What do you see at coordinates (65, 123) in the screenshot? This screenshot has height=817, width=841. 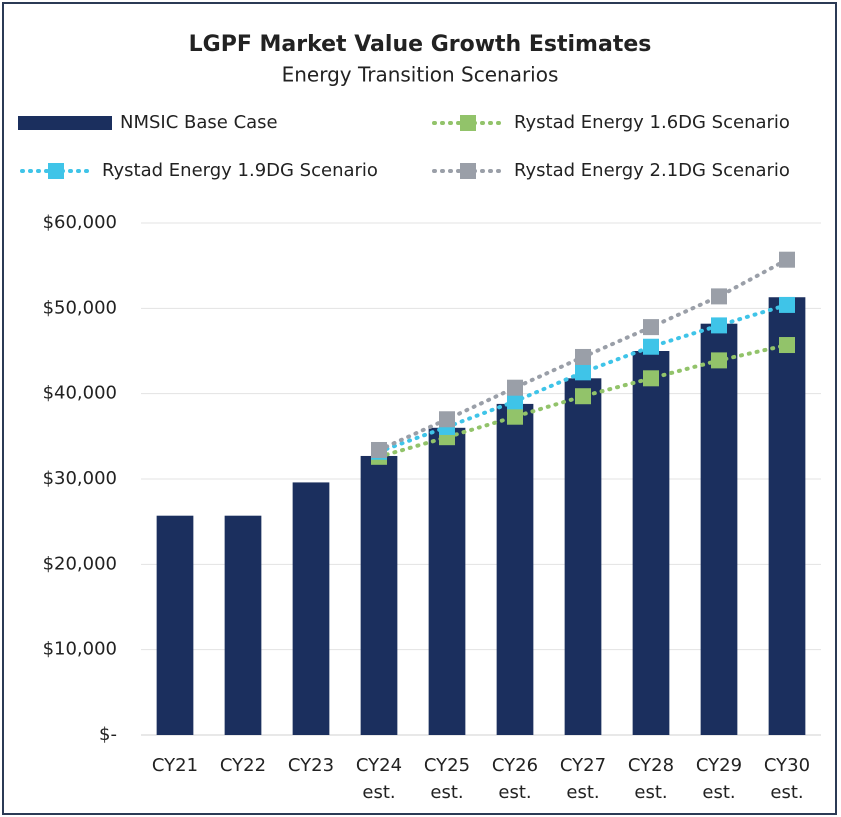 I see `legend-swatch` at bounding box center [65, 123].